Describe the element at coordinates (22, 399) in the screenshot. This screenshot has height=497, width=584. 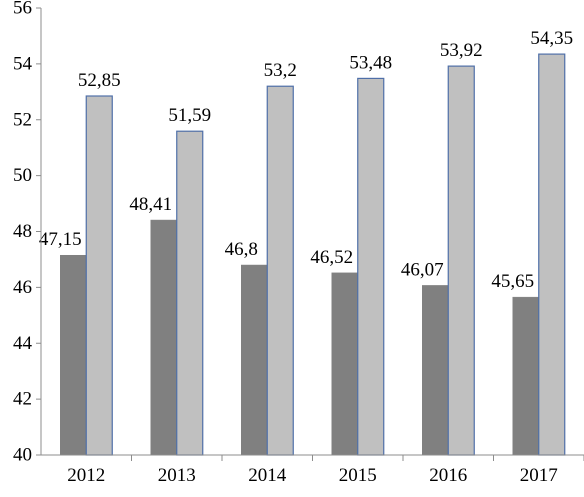
I see `y-tick-label: 42` at that location.